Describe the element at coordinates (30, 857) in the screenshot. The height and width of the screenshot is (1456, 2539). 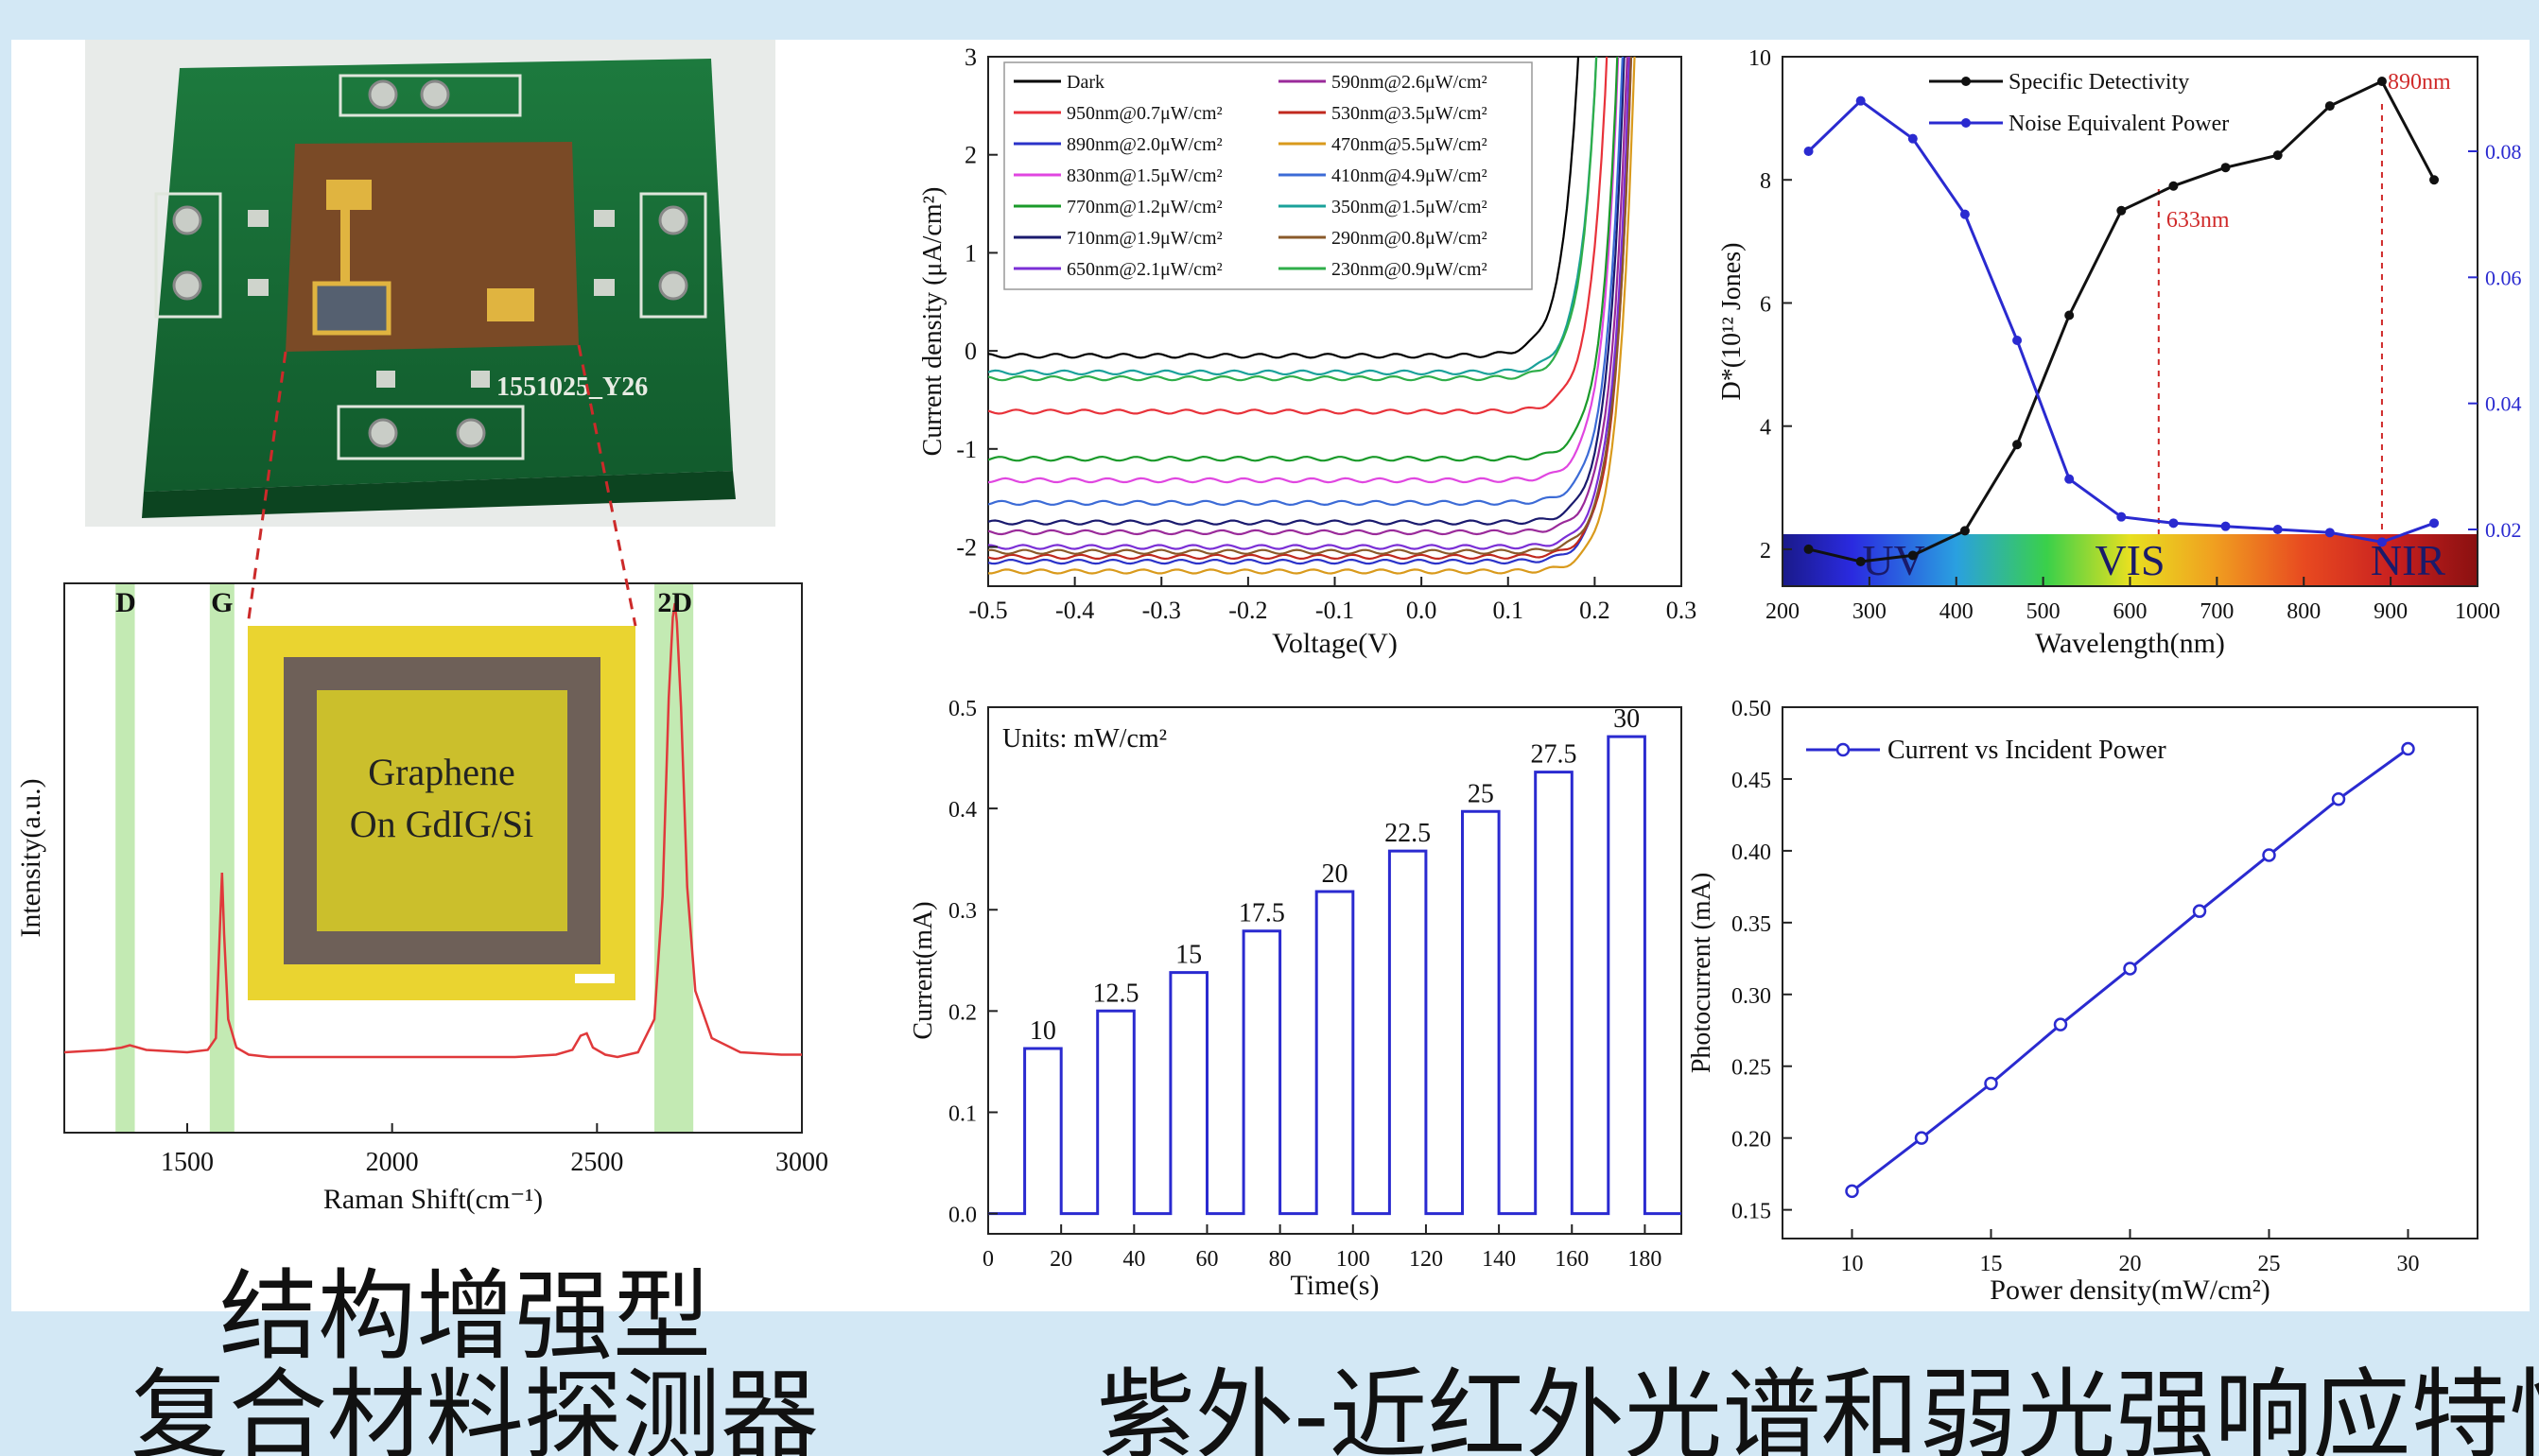
I see `raman-y-axis-label: Intensity(a.u.)` at that location.